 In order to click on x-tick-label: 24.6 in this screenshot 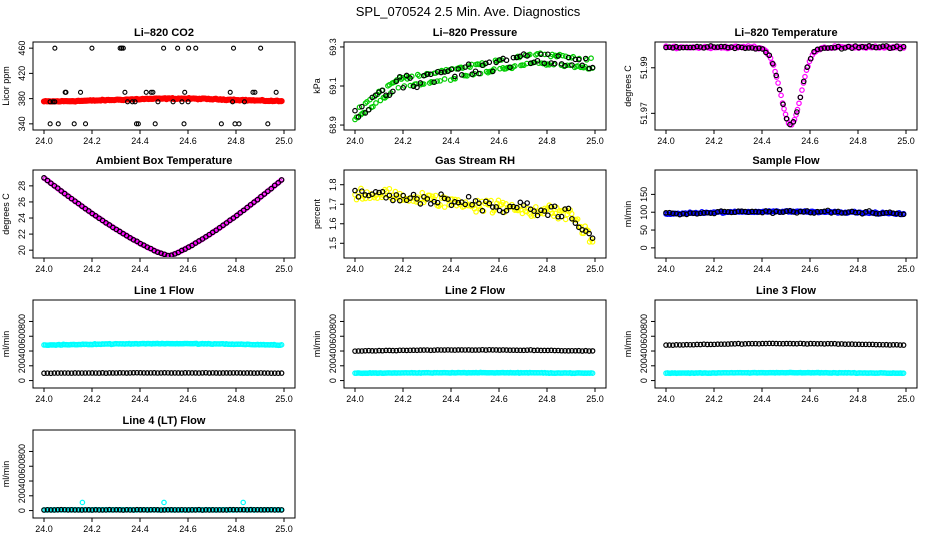, I will do `click(188, 269)`.